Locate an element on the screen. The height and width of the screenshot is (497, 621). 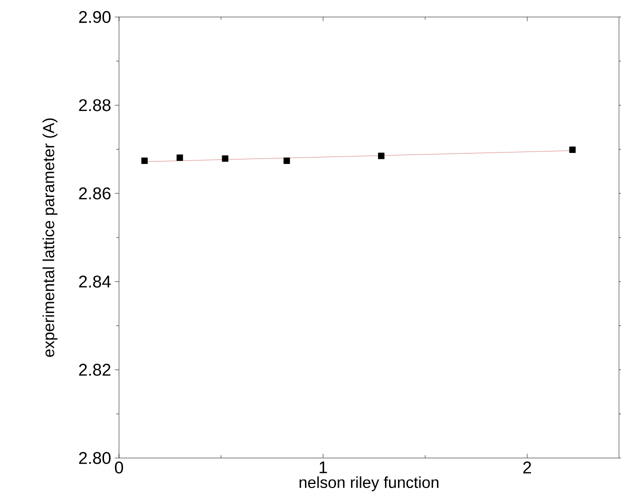
x-tick-label: 1 is located at coordinates (323, 468).